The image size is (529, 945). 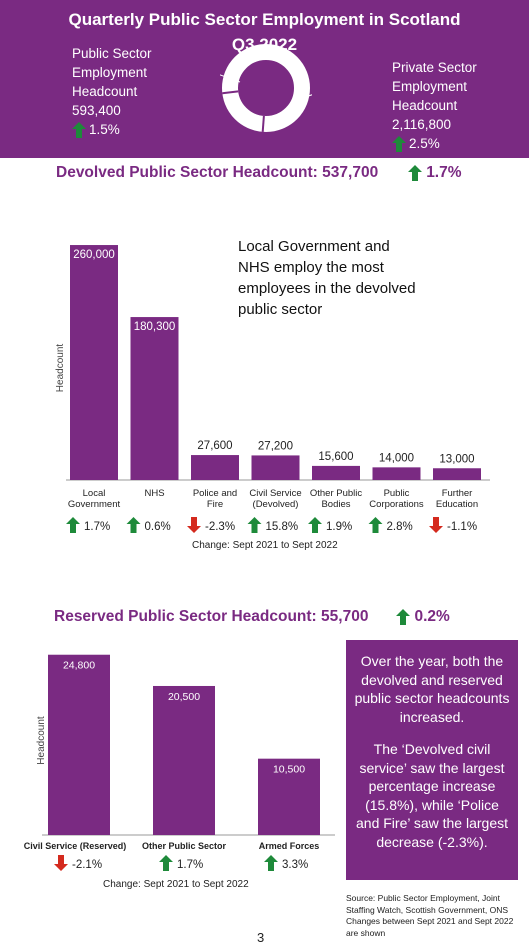 I want to click on devolved-change: 1.7%, so click(x=435, y=173).